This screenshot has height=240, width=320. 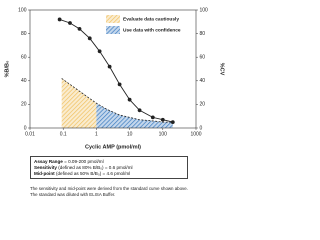 What do you see at coordinates (96, 134) in the screenshot?
I see `x-tick-label: 1` at bounding box center [96, 134].